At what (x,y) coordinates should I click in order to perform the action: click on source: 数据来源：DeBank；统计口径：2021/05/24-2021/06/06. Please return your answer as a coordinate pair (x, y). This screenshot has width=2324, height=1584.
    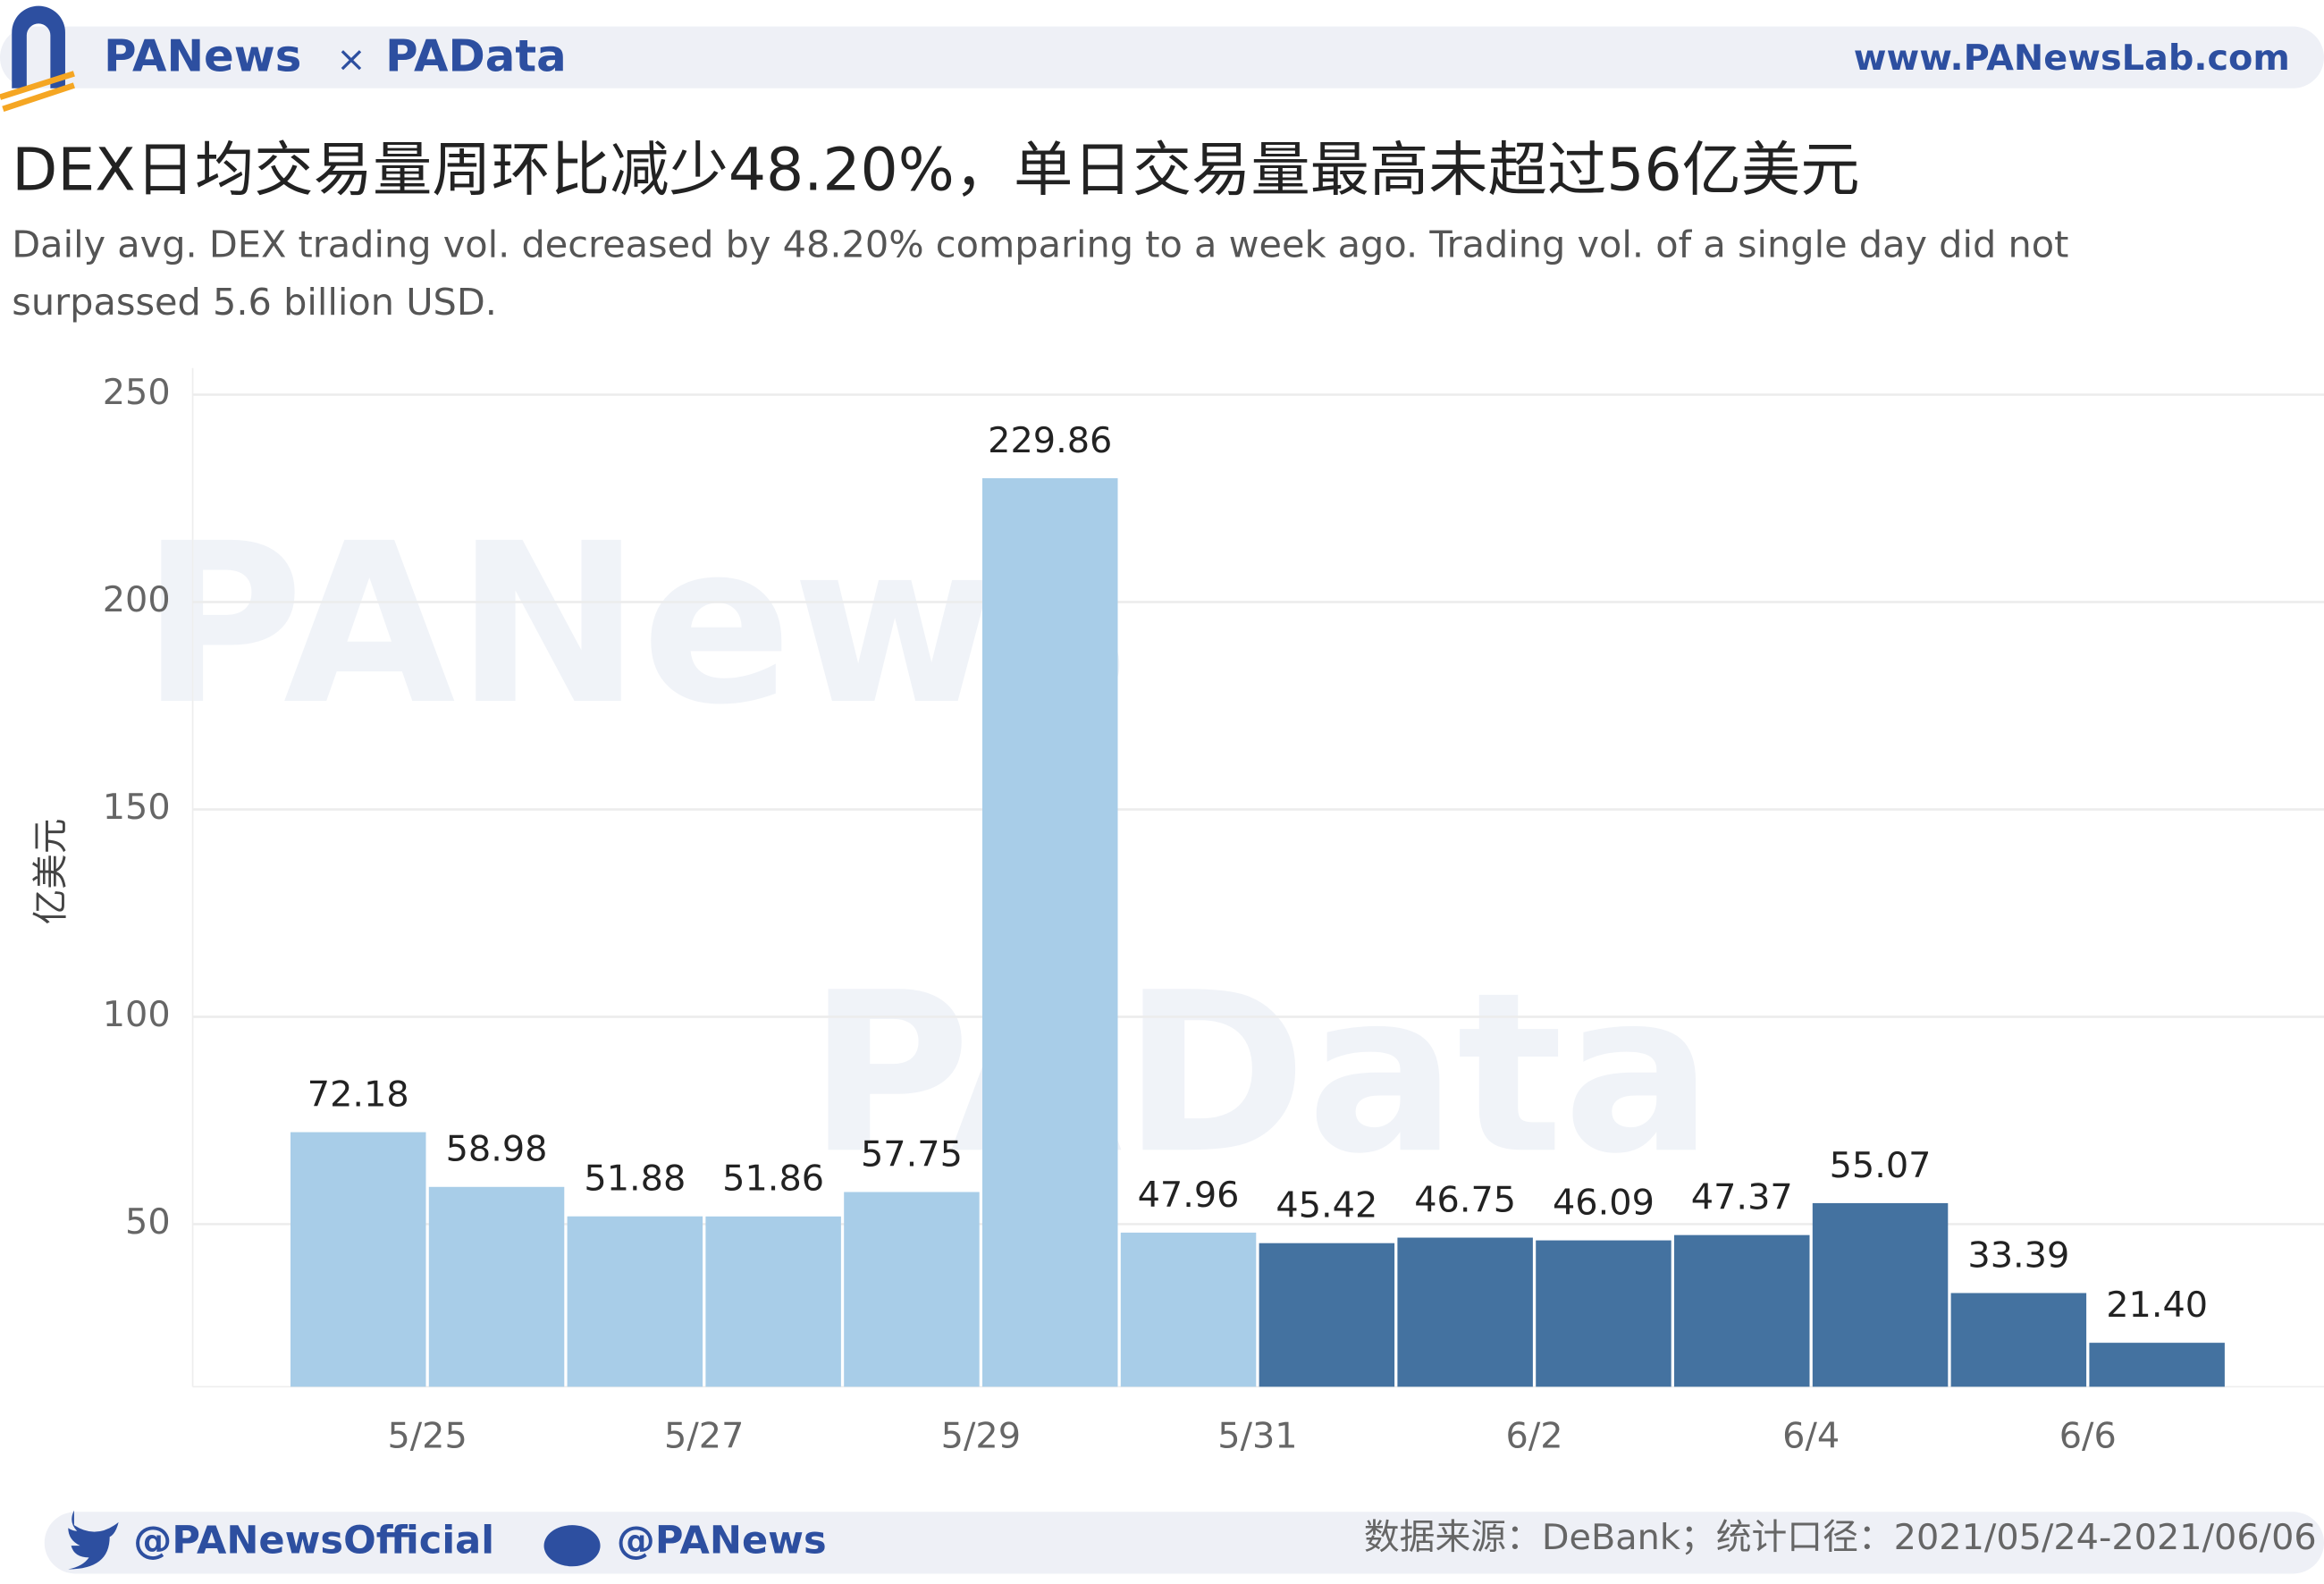
    Looking at the image, I should click on (1840, 1538).